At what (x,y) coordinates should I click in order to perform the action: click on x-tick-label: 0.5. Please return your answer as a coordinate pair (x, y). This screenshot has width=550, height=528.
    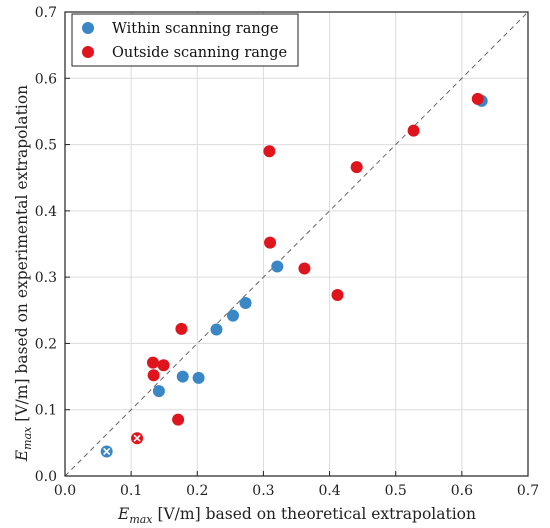
    Looking at the image, I should click on (396, 491).